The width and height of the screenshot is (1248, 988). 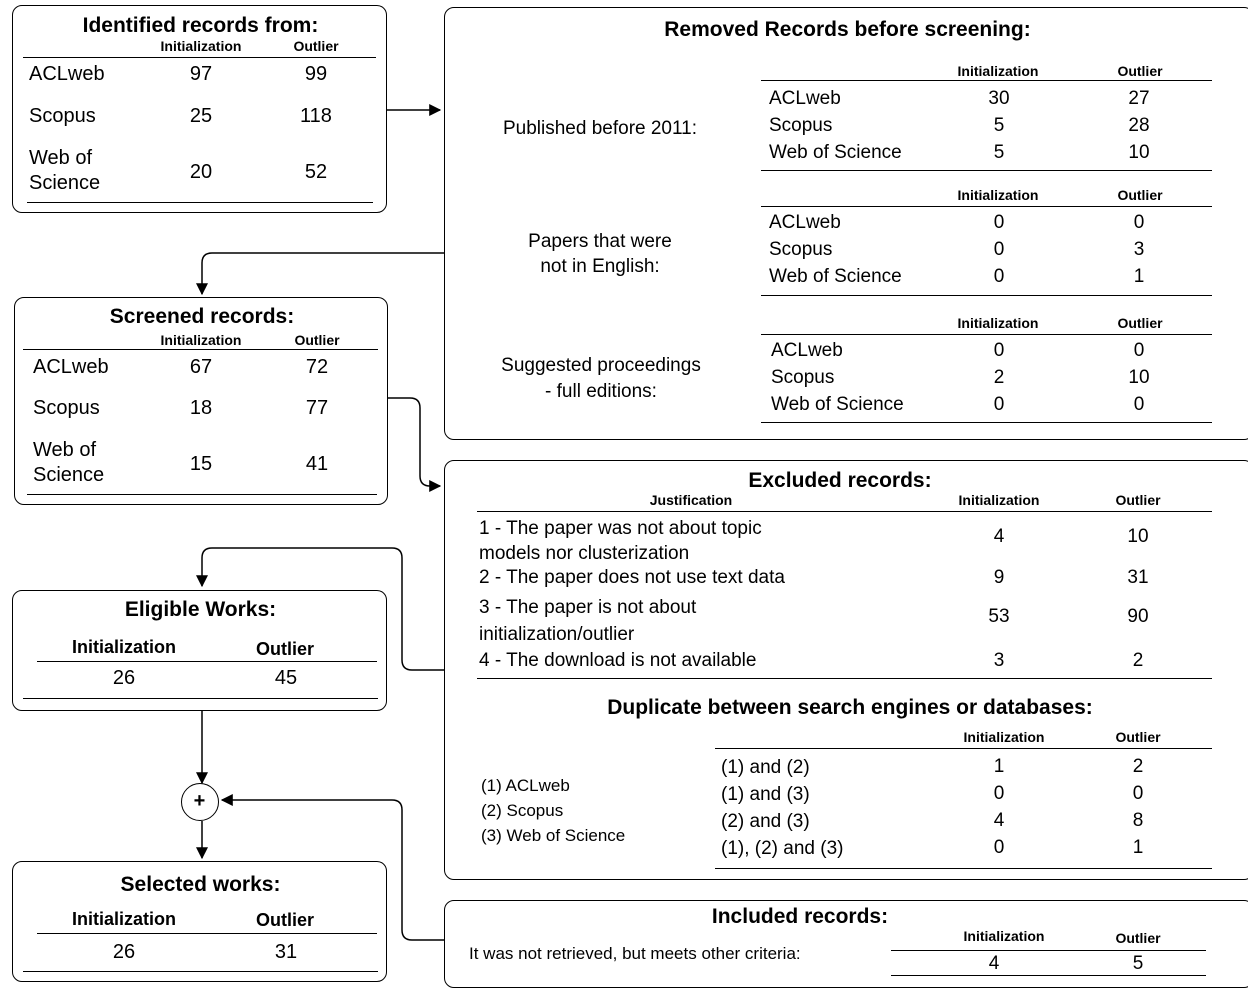 What do you see at coordinates (201, 408) in the screenshot?
I see `screened-init-scopus: 18` at bounding box center [201, 408].